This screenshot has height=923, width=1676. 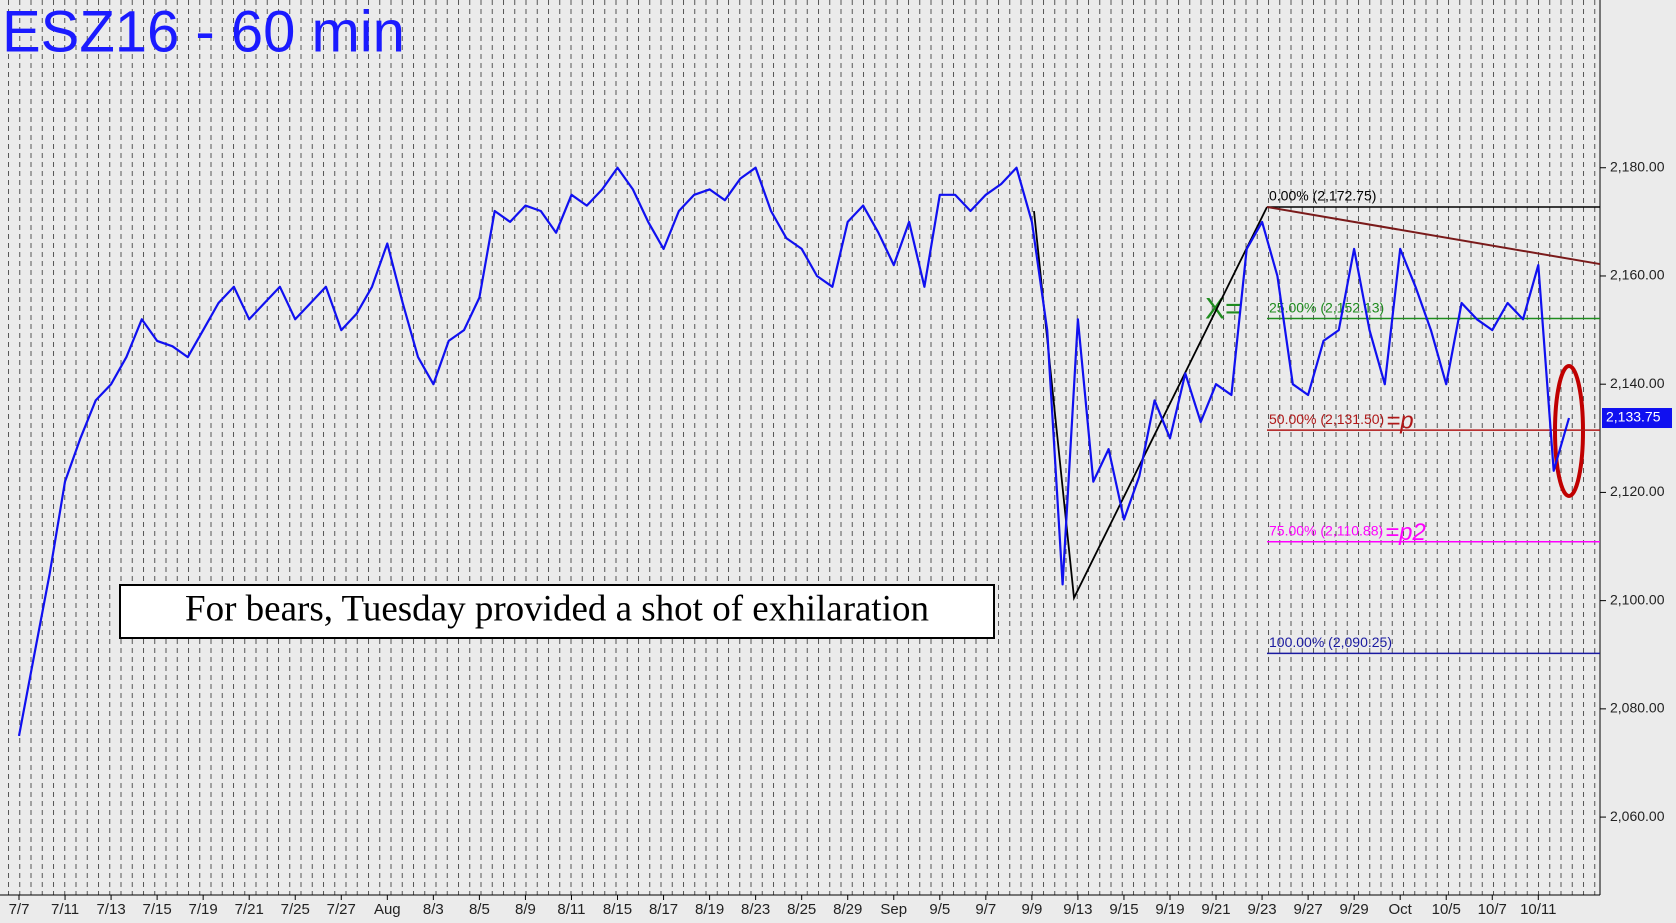 I want to click on y-tick-label: 2,080.00, so click(x=1637, y=708).